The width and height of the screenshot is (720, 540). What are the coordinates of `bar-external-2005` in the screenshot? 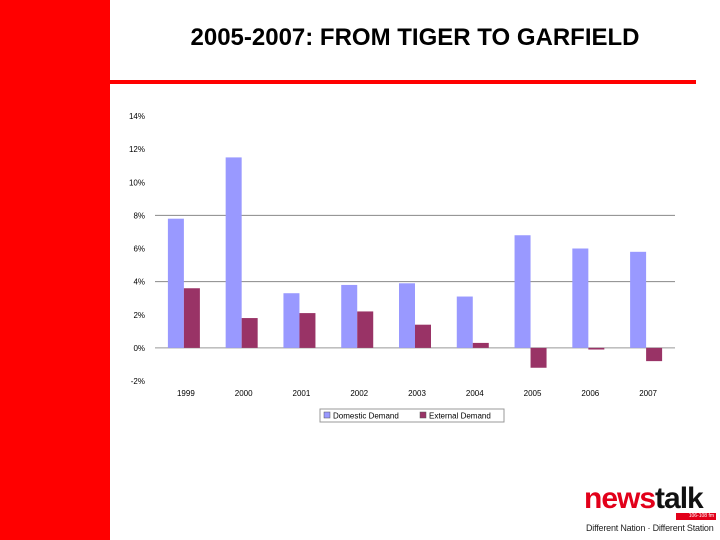 It's located at (538, 357).